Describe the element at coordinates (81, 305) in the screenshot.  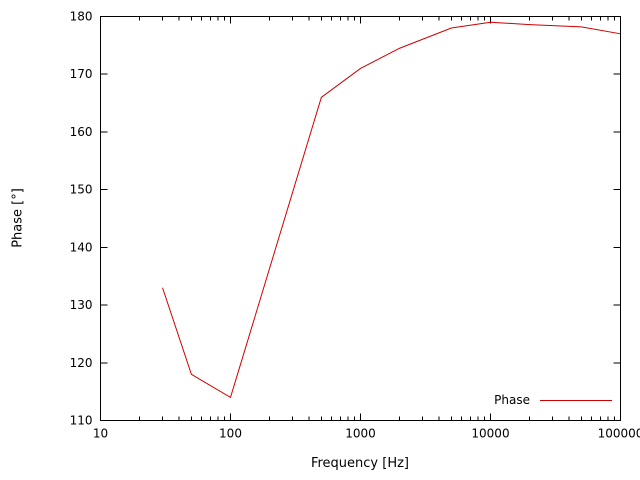
I see `y-tick-label: 130` at that location.